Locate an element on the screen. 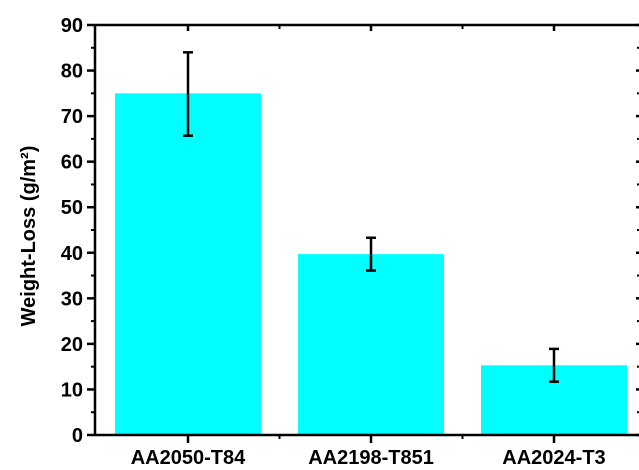 The image size is (639, 470). y-tick-label: 90 is located at coordinates (72, 26).